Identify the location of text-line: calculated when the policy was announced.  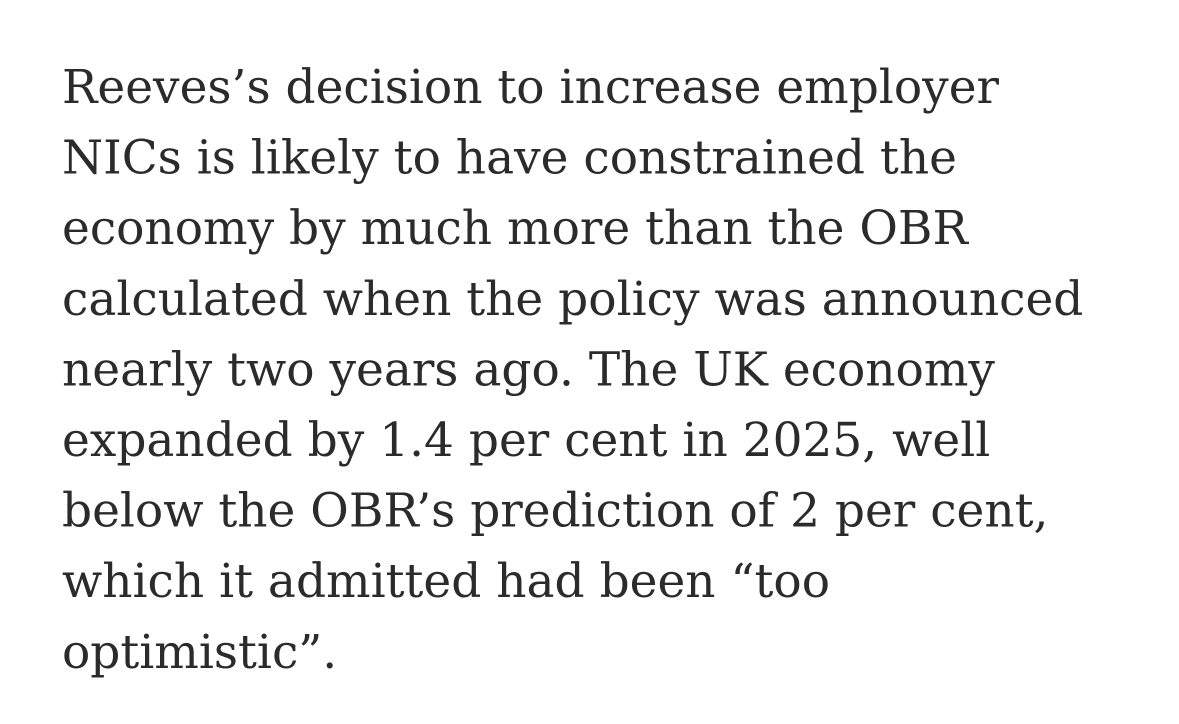
(572, 299).